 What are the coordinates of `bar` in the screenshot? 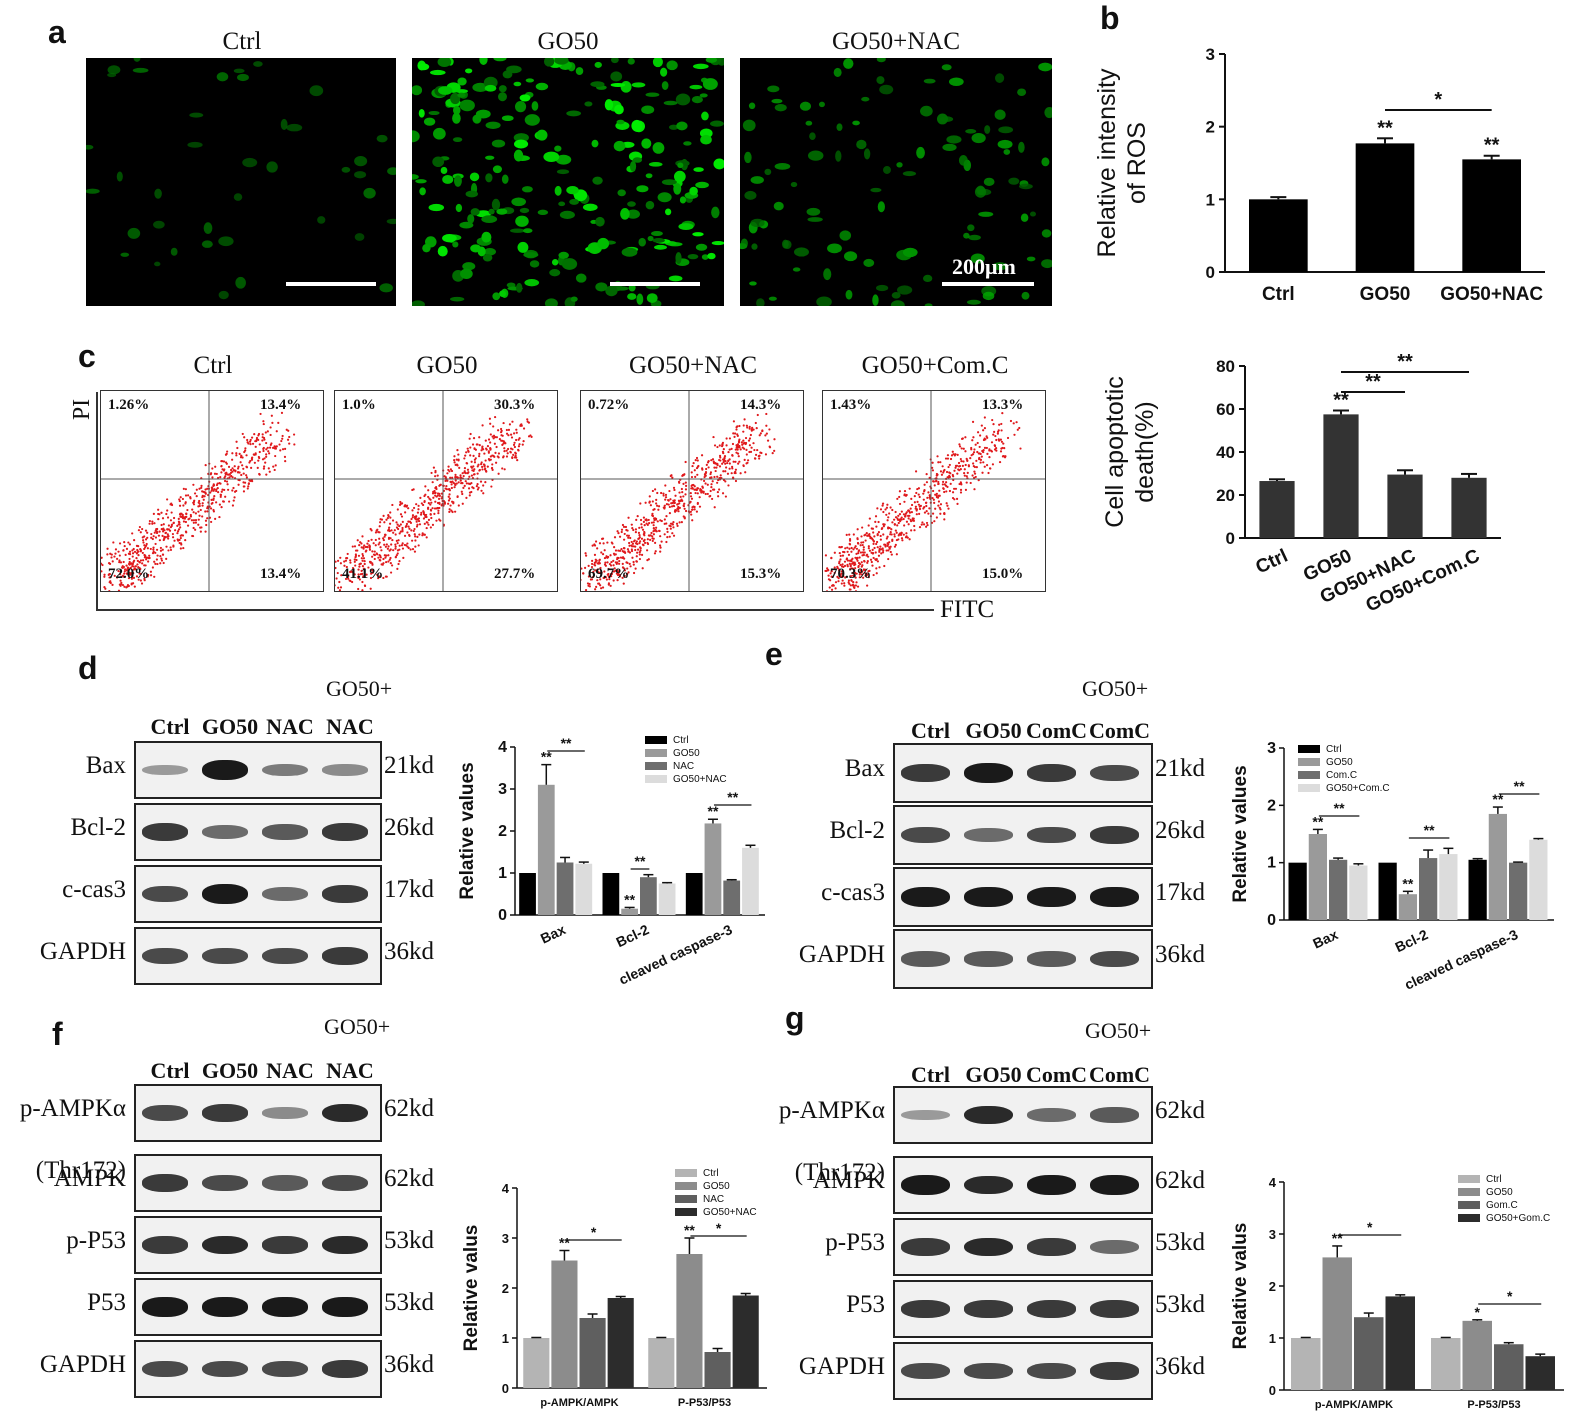 It's located at (1428, 889).